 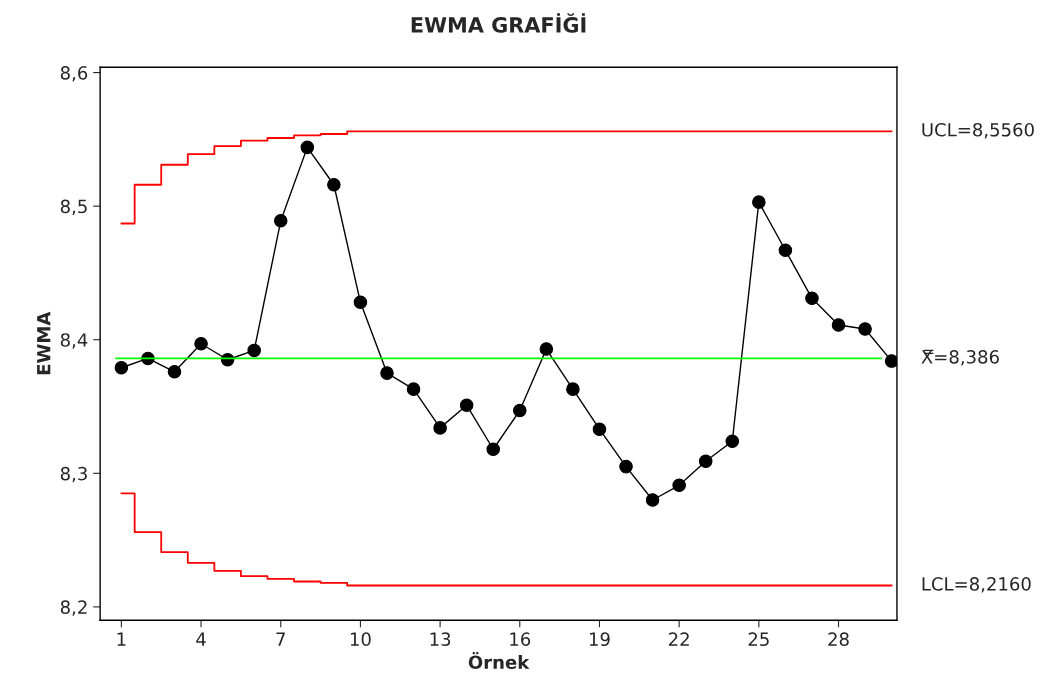 I want to click on chart-title: EWMA GRAFİĞİ, so click(x=498, y=23).